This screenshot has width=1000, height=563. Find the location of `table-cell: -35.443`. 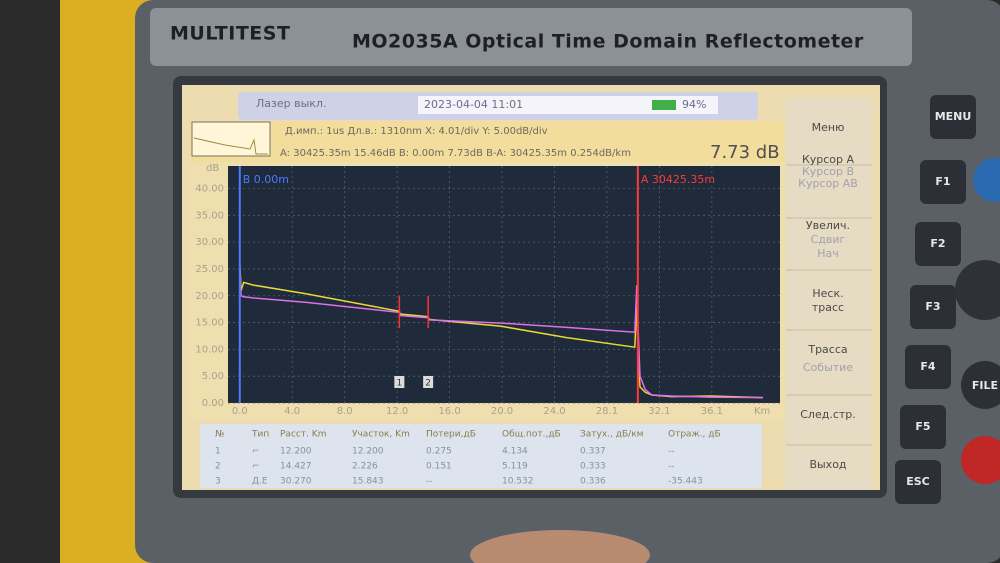

table-cell: -35.443 is located at coordinates (685, 482).